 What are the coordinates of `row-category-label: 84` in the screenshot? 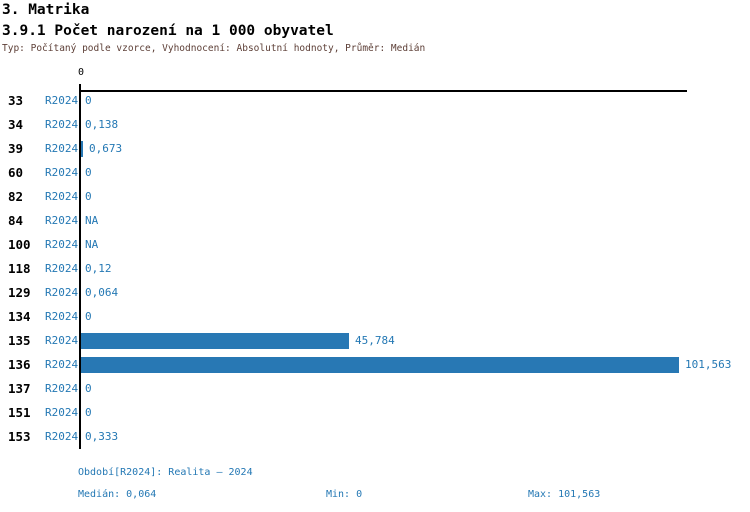 It's located at (16, 220).